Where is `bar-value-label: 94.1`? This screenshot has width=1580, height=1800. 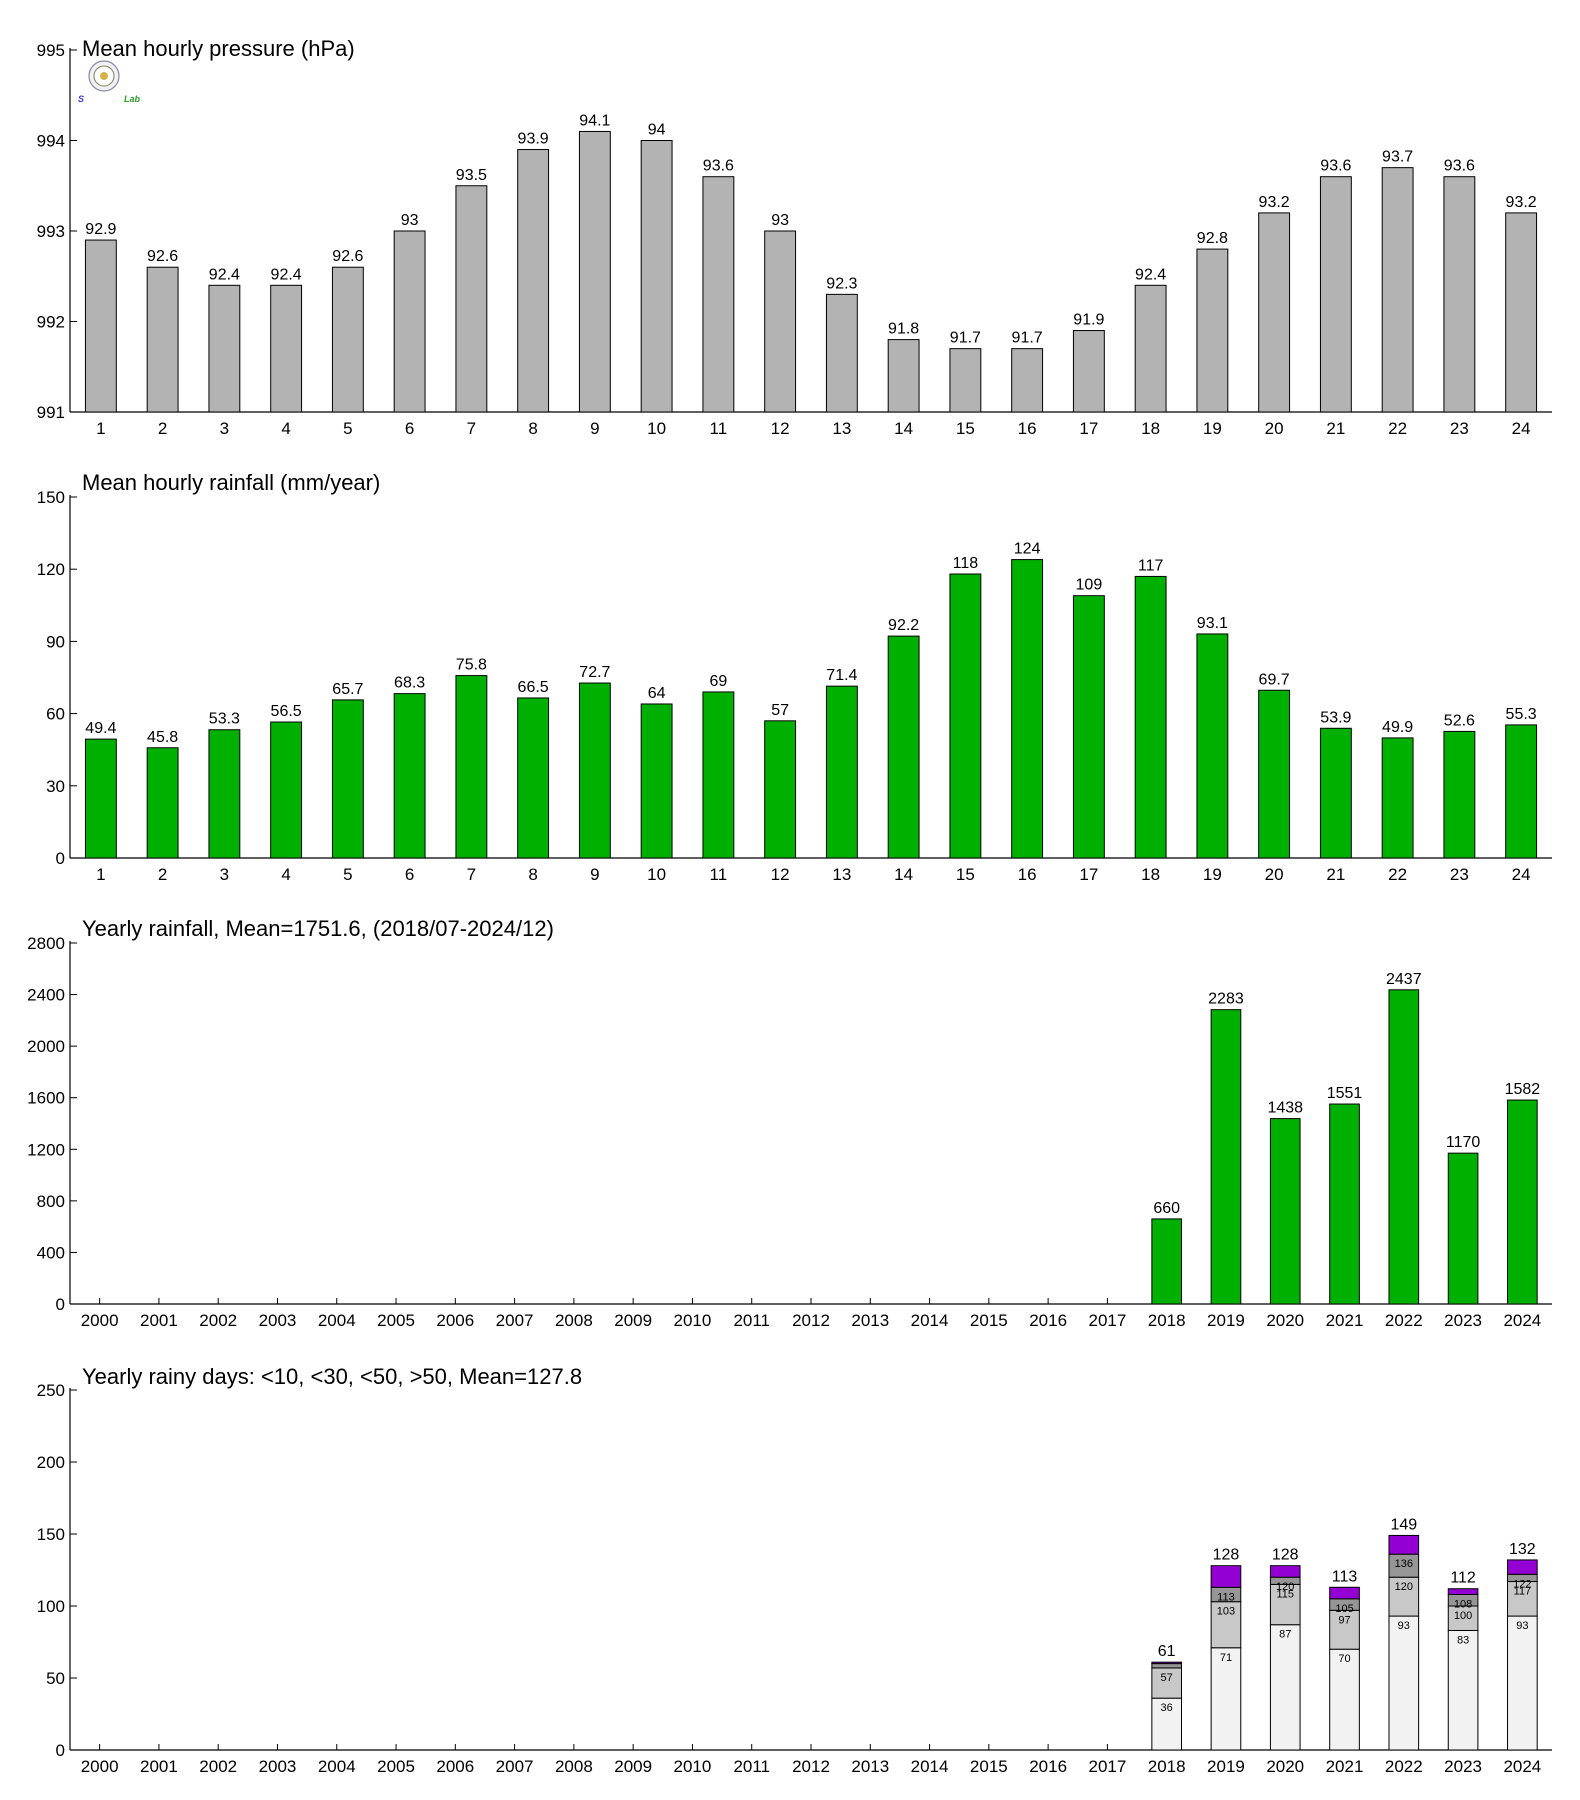 bar-value-label: 94.1 is located at coordinates (594, 120).